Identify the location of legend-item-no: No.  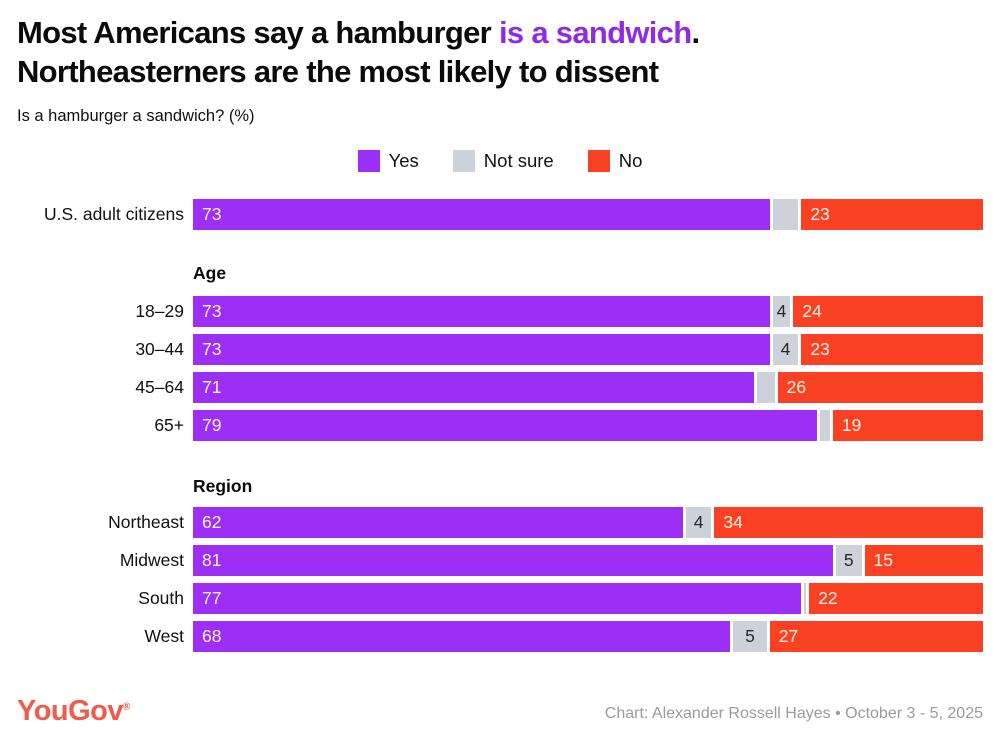
(615, 161).